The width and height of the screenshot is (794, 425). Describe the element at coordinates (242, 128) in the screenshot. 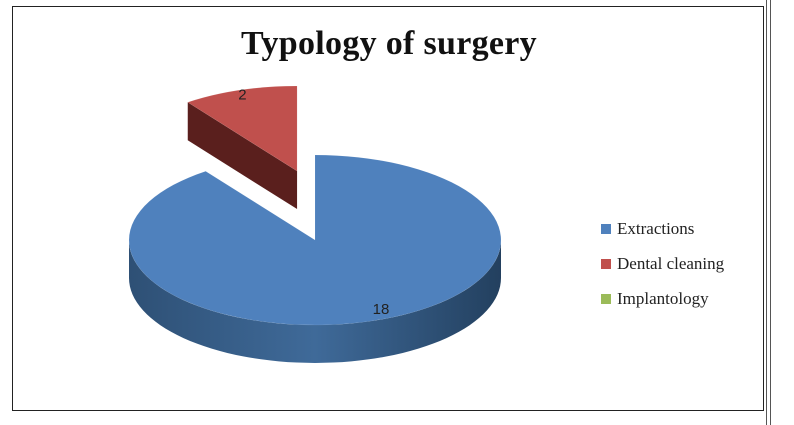

I see `pie-top-dental-cleaning` at that location.